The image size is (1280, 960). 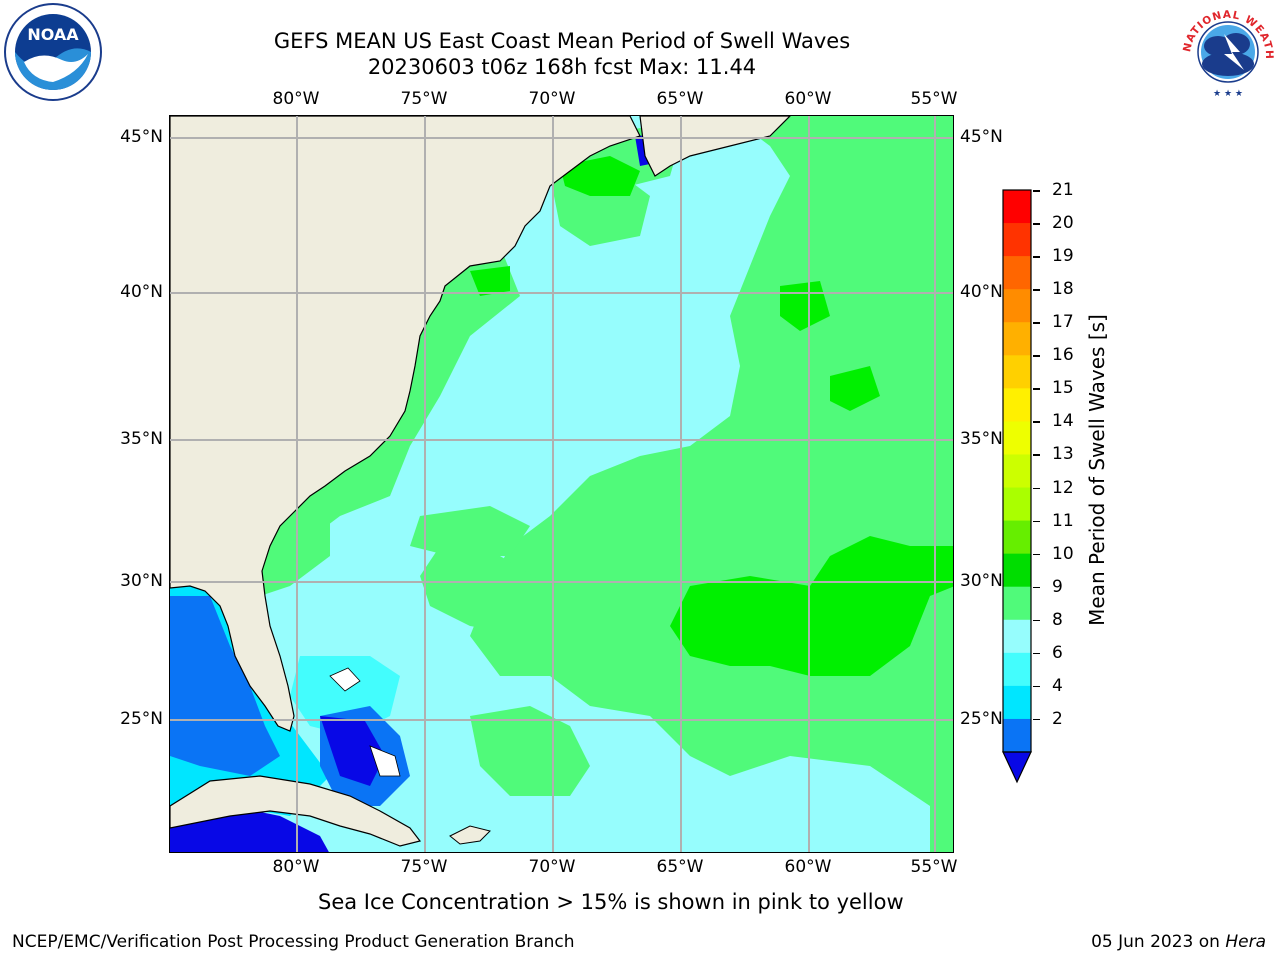 I want to click on colorbar-tick-label: 4, so click(x=1057, y=685).